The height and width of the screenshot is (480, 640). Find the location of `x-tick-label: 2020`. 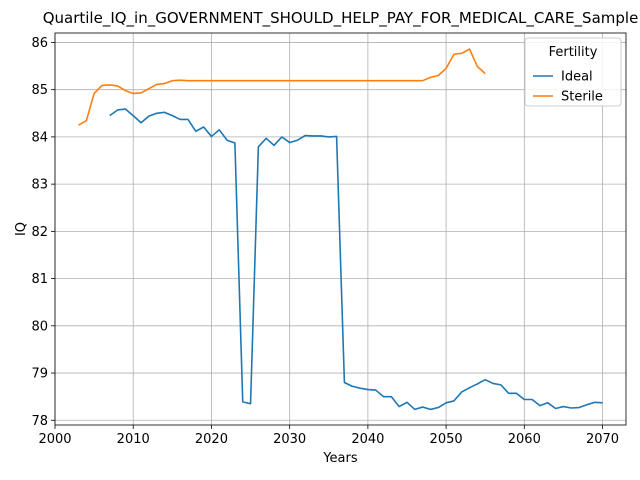

x-tick-label: 2020 is located at coordinates (211, 439).